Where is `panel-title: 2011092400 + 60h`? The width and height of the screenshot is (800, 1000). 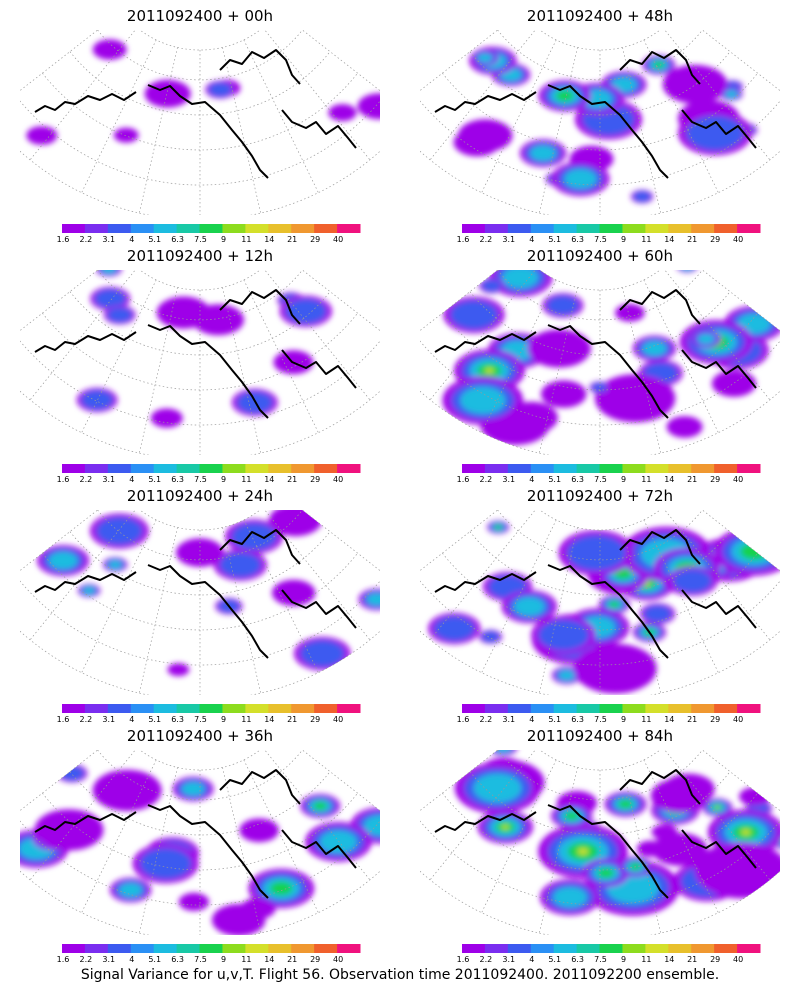
panel-title: 2011092400 + 60h is located at coordinates (600, 256).